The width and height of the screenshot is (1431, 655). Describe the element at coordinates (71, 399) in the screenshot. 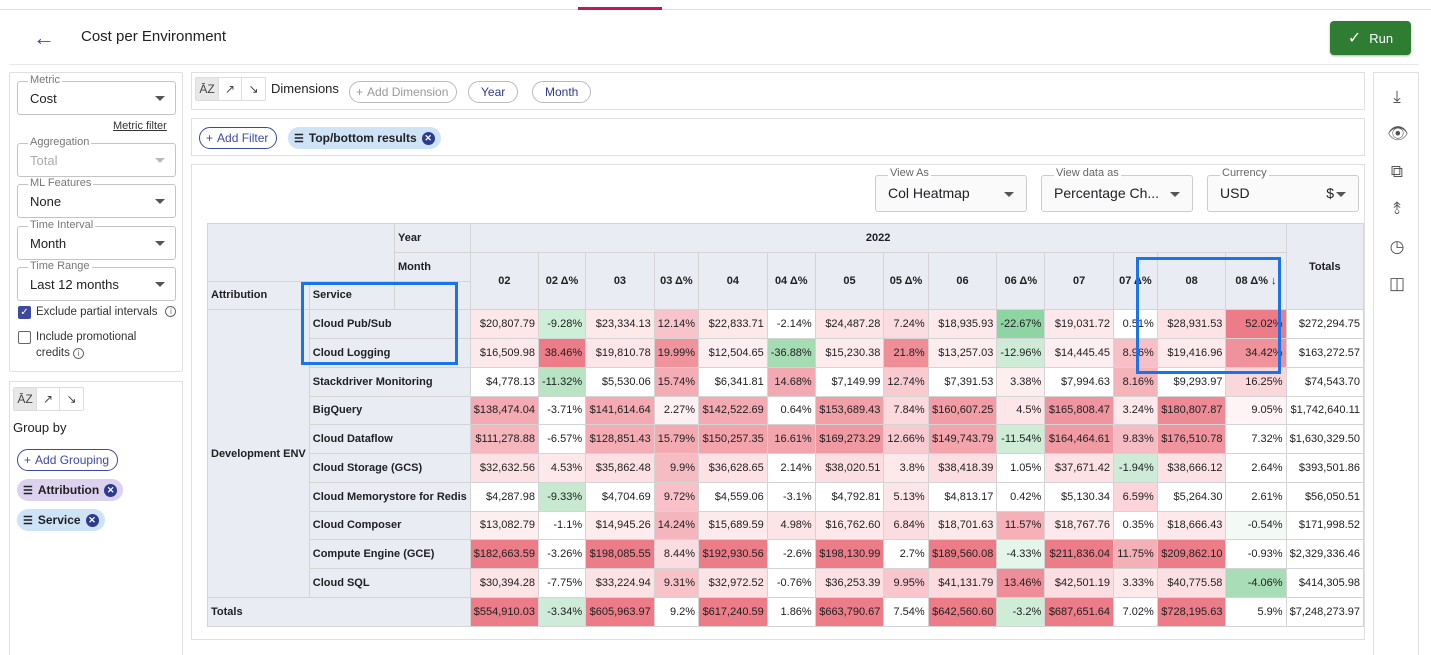

I see `trend-down-icon: ↘` at that location.